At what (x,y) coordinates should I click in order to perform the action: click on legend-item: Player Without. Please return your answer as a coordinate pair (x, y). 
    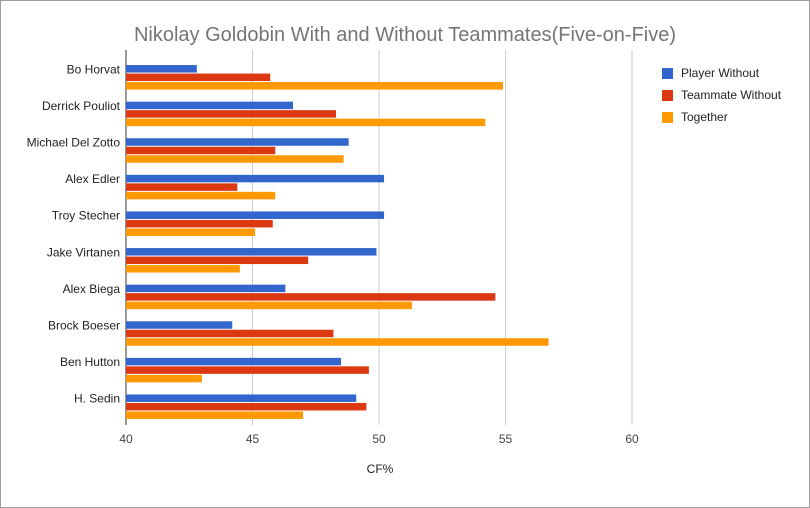
    Looking at the image, I should click on (721, 73).